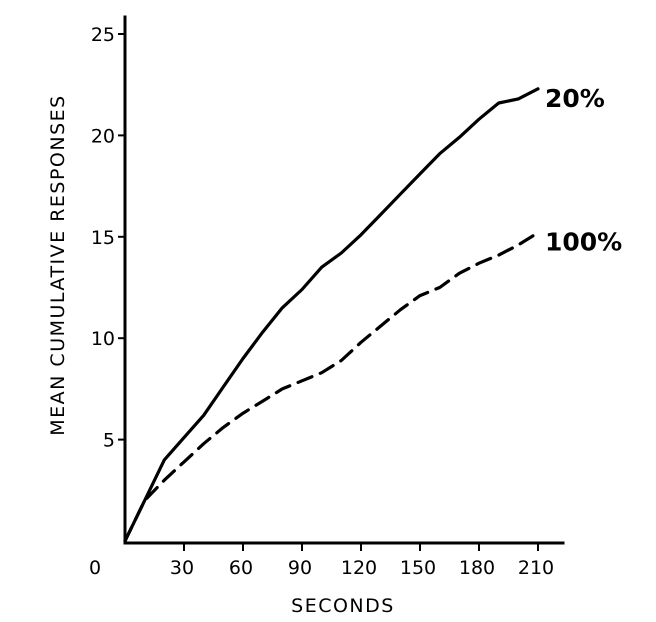  I want to click on origin-label: 0, so click(95, 568).